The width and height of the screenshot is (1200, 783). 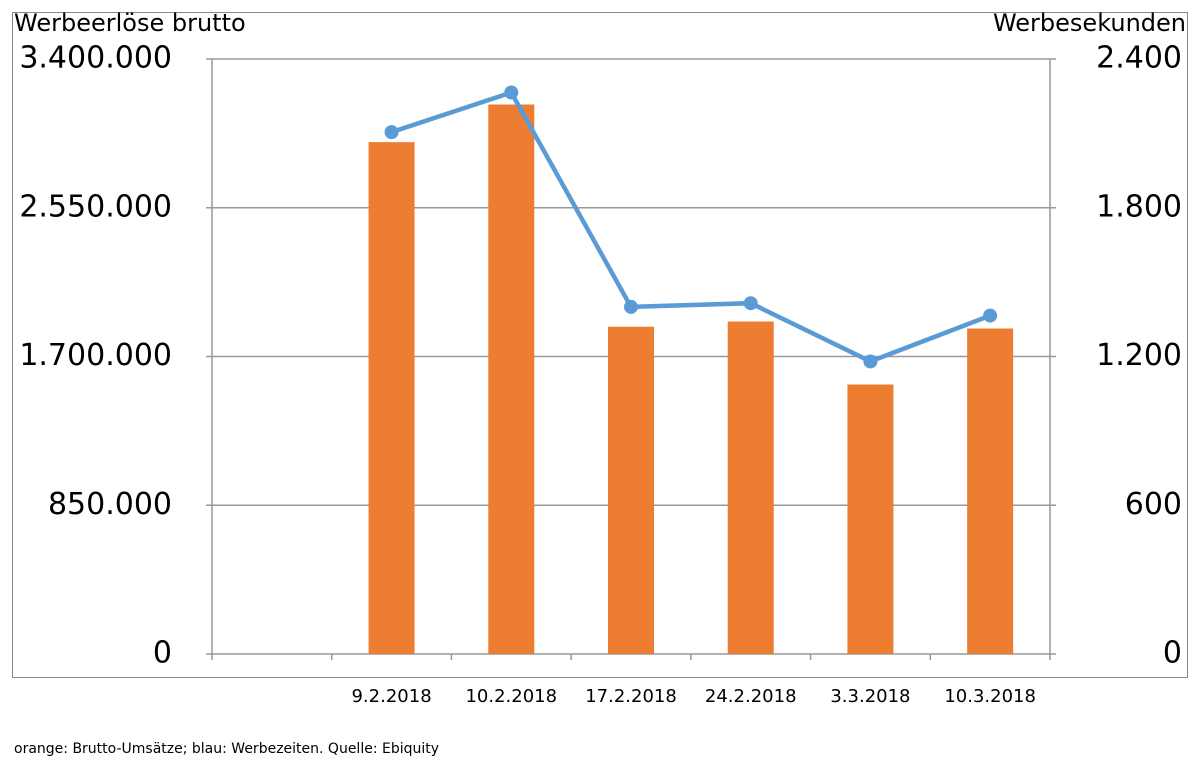 I want to click on x-tick-label: 24.2.2018, so click(x=751, y=696).